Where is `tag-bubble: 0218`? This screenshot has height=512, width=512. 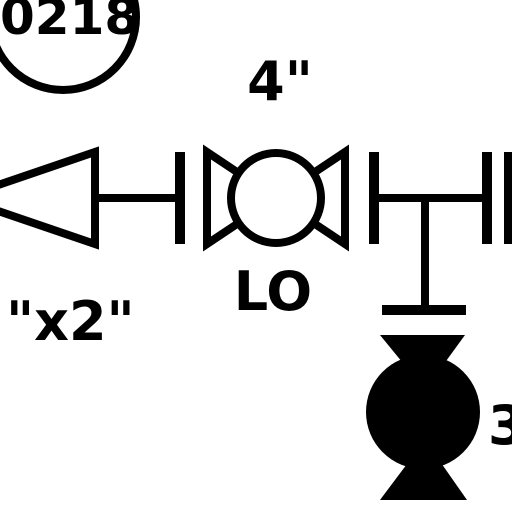
tag-bubble: 0218 is located at coordinates (70, 47).